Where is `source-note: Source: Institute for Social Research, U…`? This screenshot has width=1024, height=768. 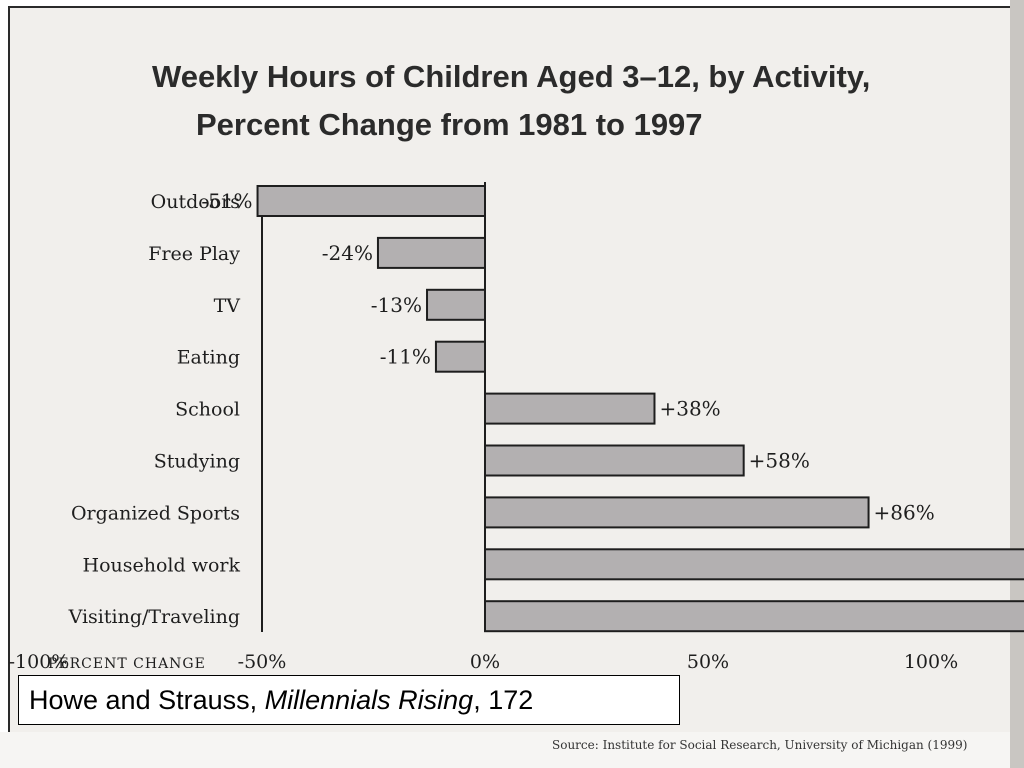
source-note: Source: Institute for Social Research, U… is located at coordinates (760, 745).